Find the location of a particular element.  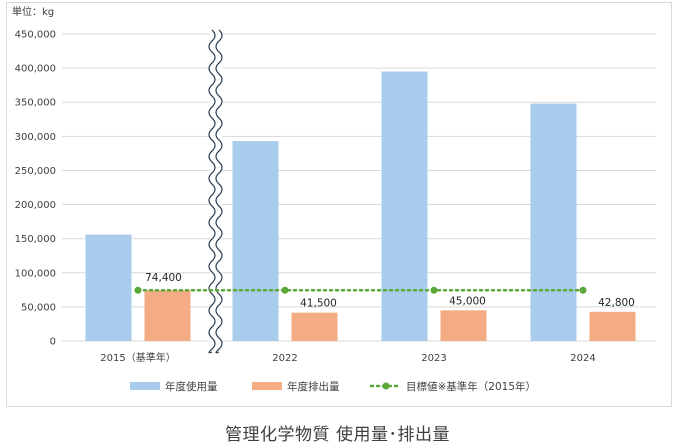

target-line is located at coordinates (360, 290).